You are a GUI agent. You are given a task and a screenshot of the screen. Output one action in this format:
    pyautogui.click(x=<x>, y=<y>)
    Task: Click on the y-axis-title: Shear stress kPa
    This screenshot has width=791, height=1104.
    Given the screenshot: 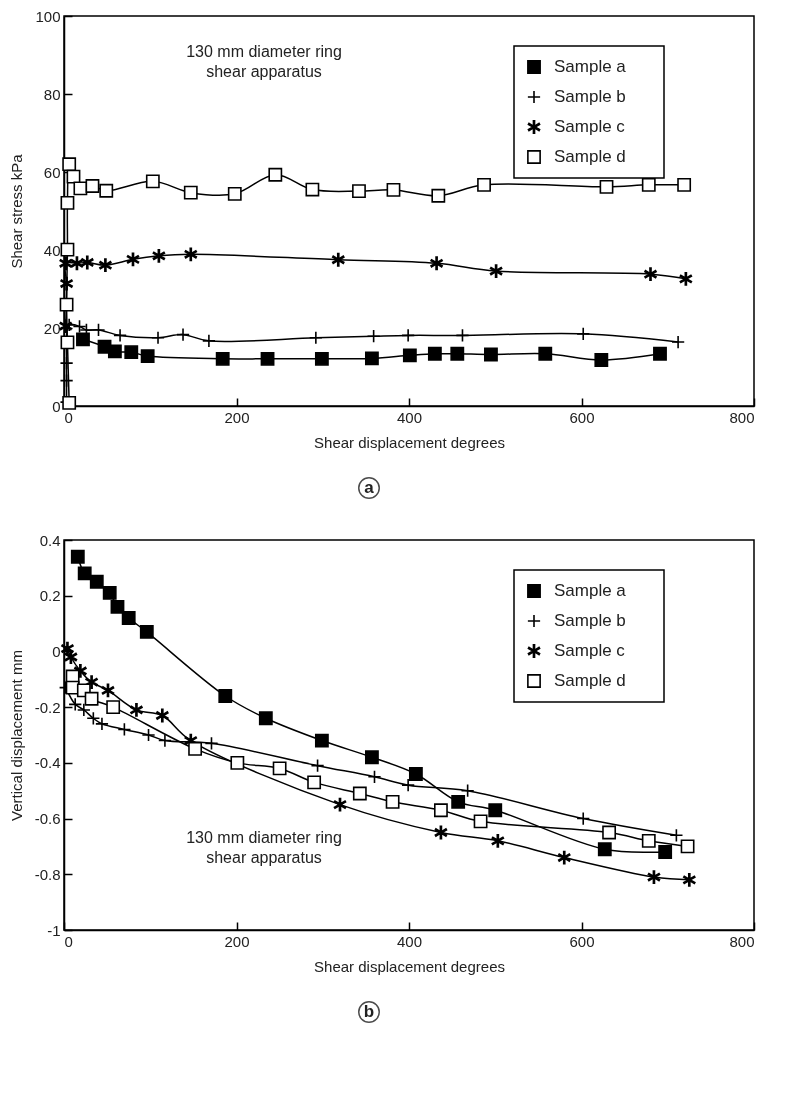 What is the action you would take?
    pyautogui.click(x=17, y=211)
    